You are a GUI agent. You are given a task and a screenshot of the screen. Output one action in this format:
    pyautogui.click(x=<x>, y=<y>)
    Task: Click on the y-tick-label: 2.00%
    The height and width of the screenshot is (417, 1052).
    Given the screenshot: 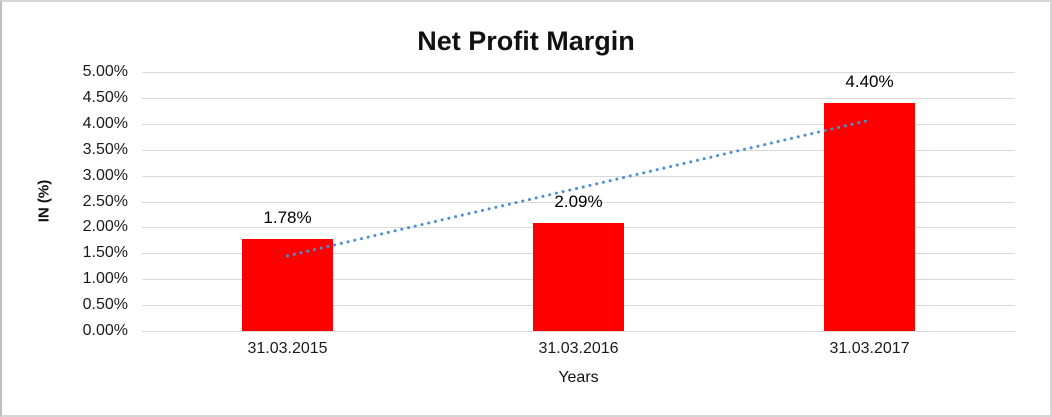 What is the action you would take?
    pyautogui.click(x=105, y=227)
    